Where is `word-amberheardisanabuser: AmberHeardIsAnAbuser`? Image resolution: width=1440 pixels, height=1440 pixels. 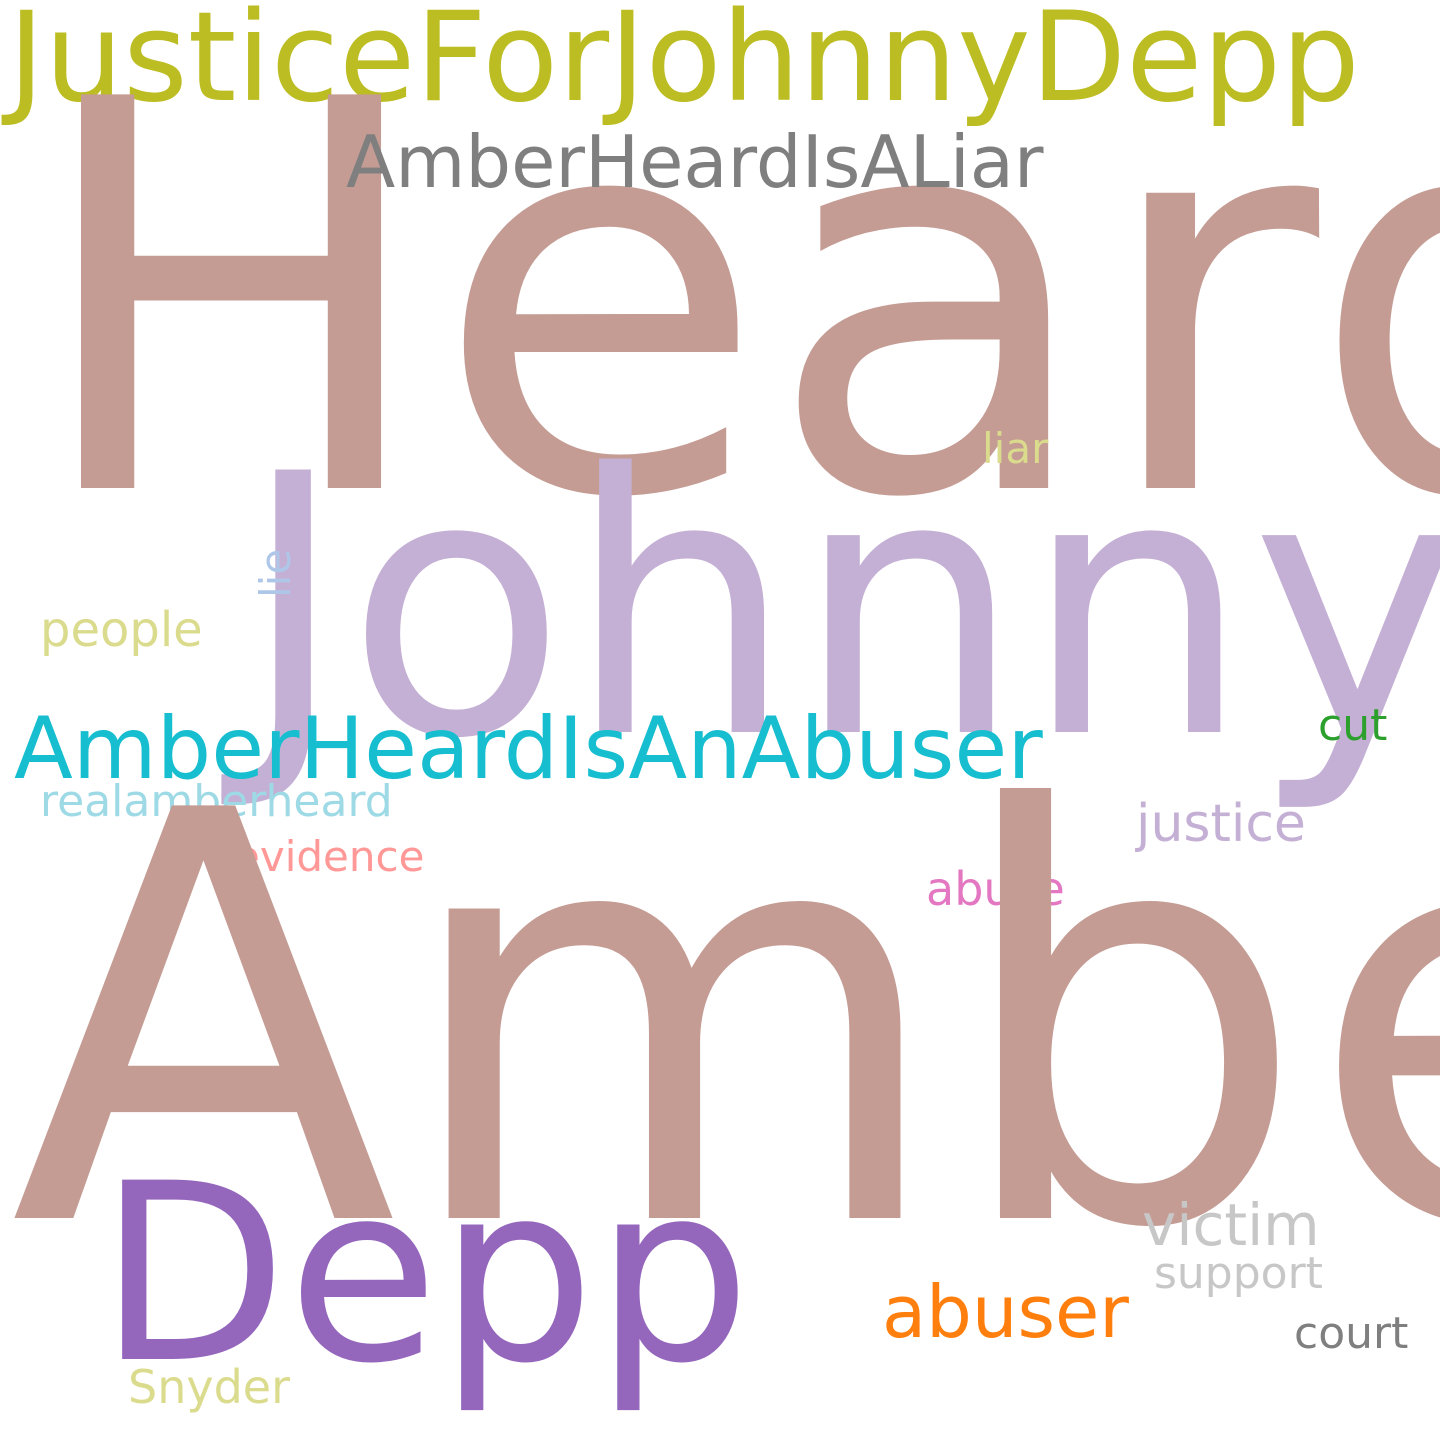
word-amberheardisanabuser: AmberHeardIsAnAbuser is located at coordinates (528, 749).